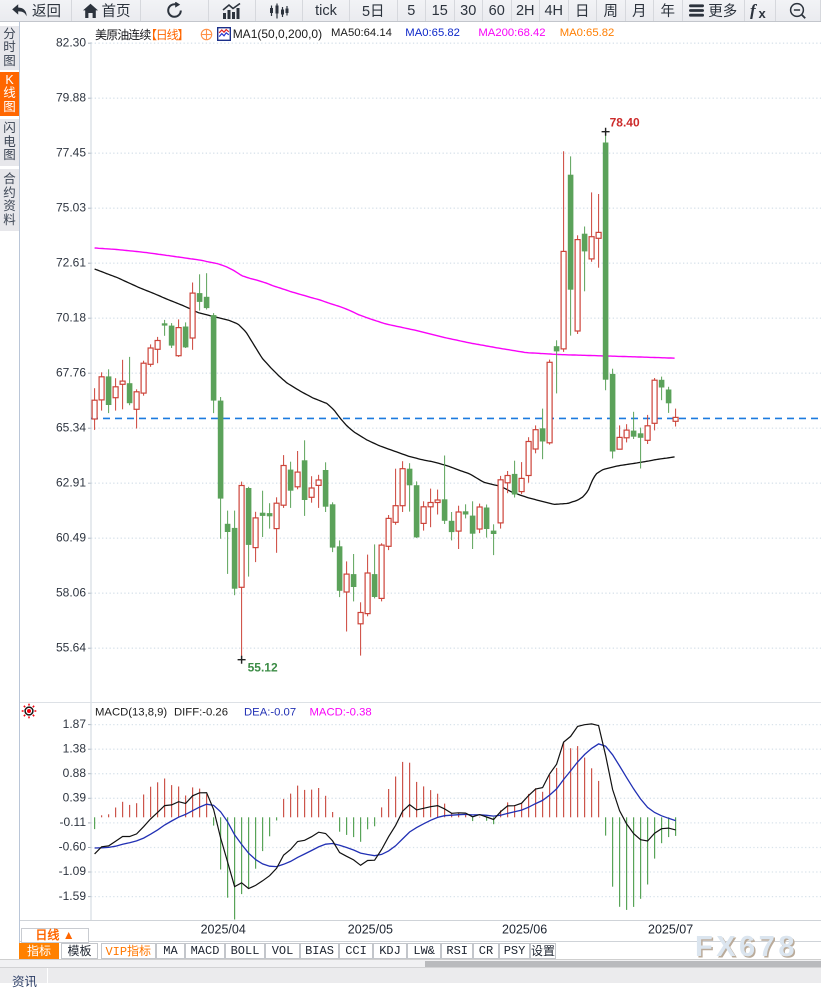 The image size is (821, 990). I want to click on svg-text: 65.34, so click(71, 427).